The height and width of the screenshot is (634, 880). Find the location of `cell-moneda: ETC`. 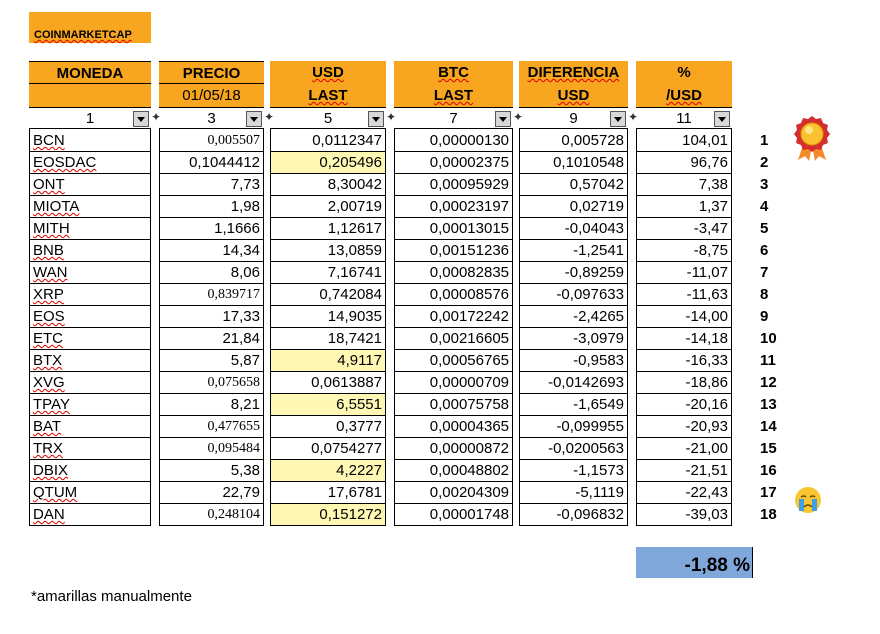

cell-moneda: ETC is located at coordinates (90, 339).